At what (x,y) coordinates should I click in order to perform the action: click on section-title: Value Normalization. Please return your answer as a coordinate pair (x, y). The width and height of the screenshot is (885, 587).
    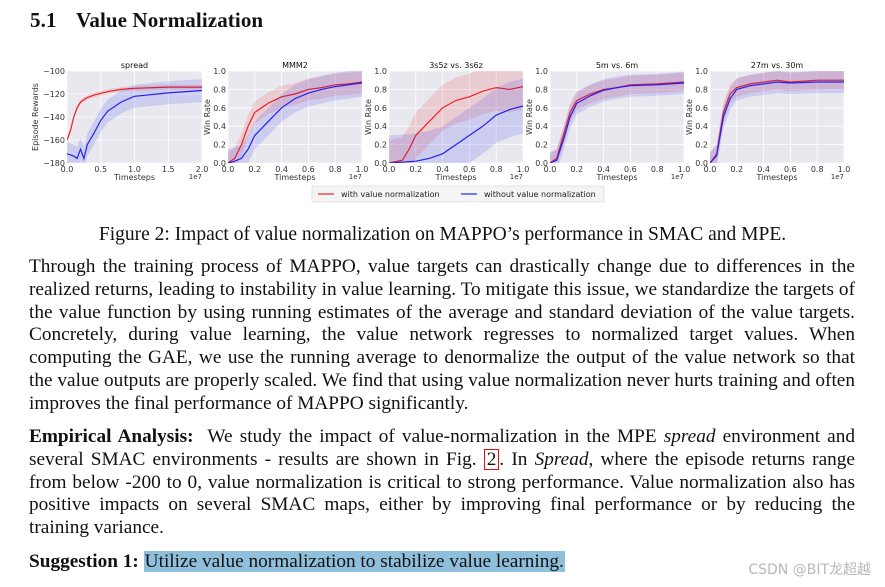
    Looking at the image, I should click on (170, 20).